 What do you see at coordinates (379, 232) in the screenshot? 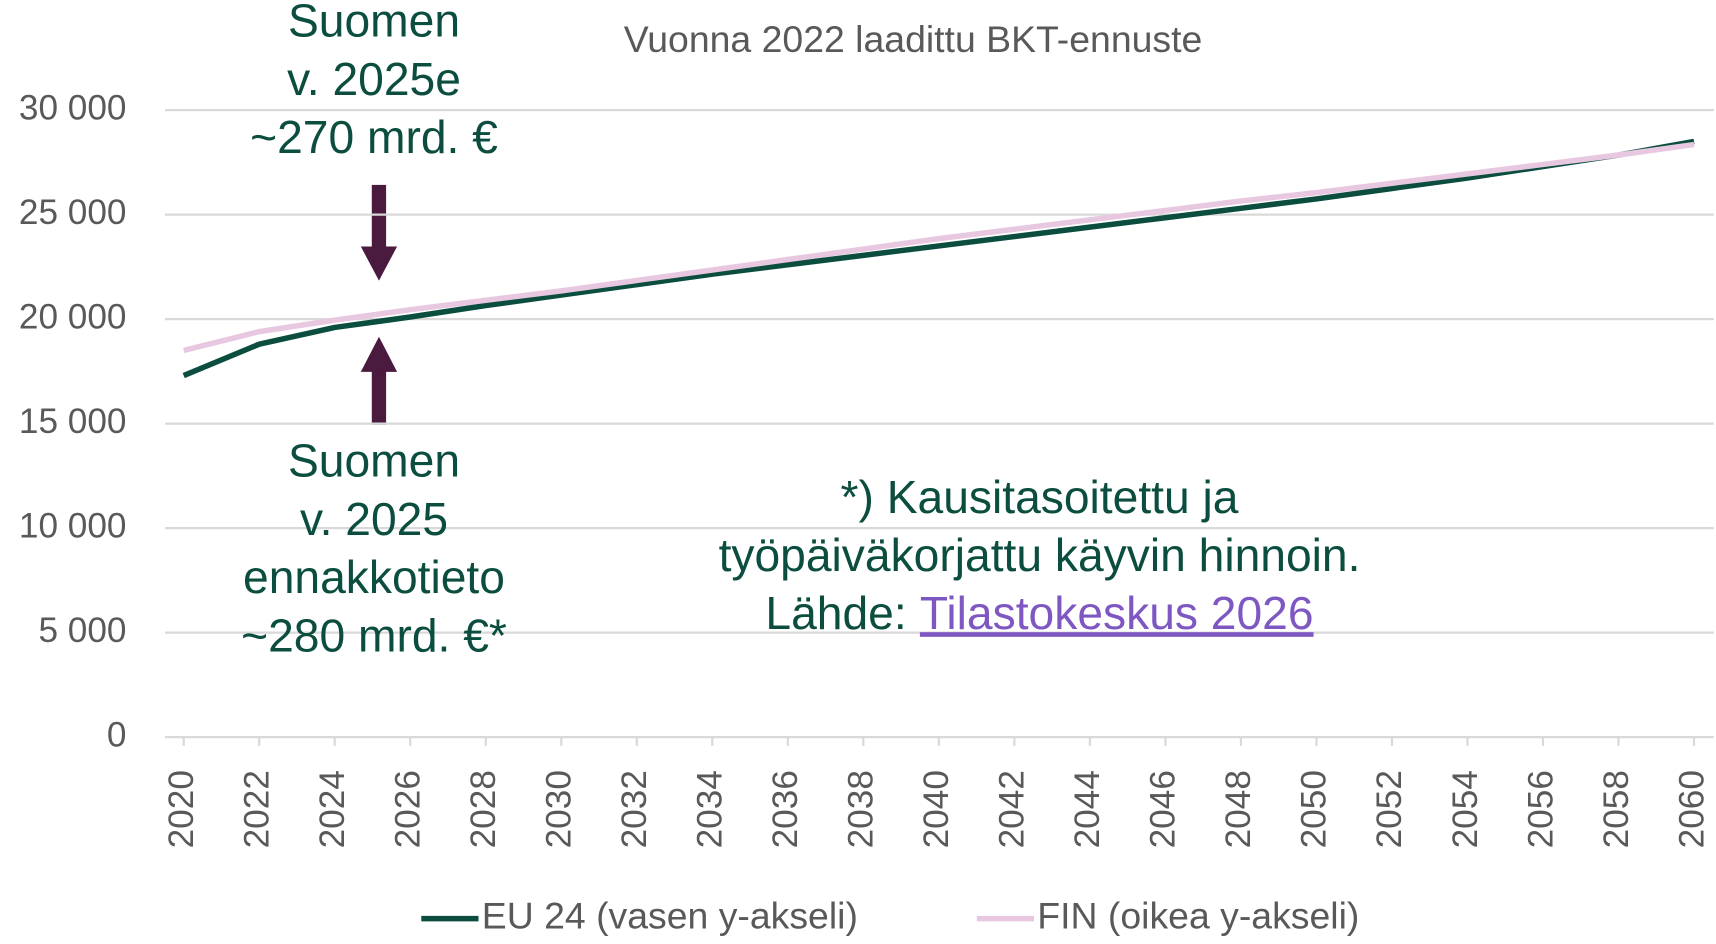
I see `arrow-down` at bounding box center [379, 232].